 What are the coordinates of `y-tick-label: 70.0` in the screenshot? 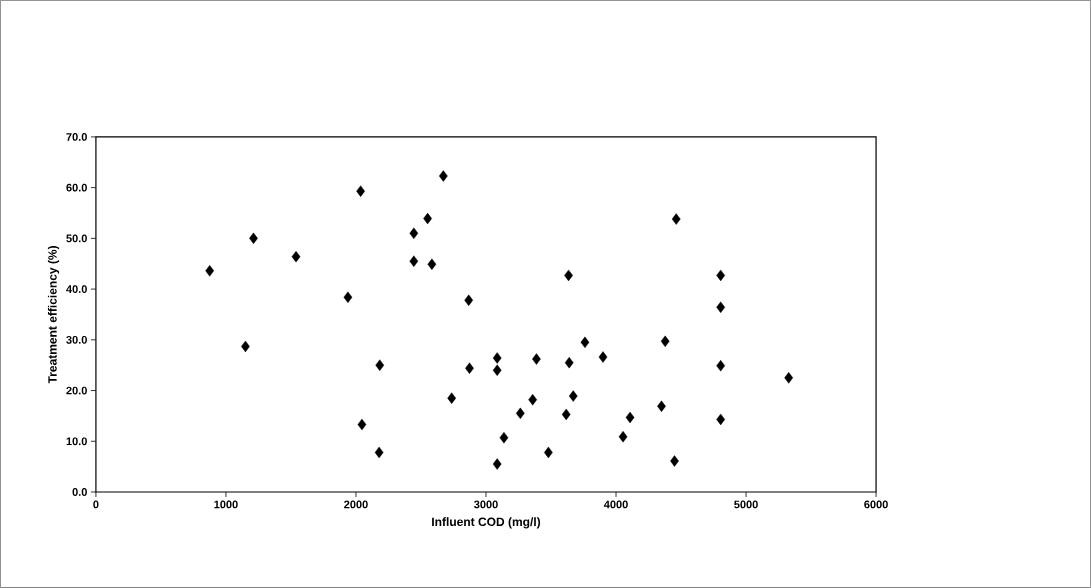 It's located at (76, 137).